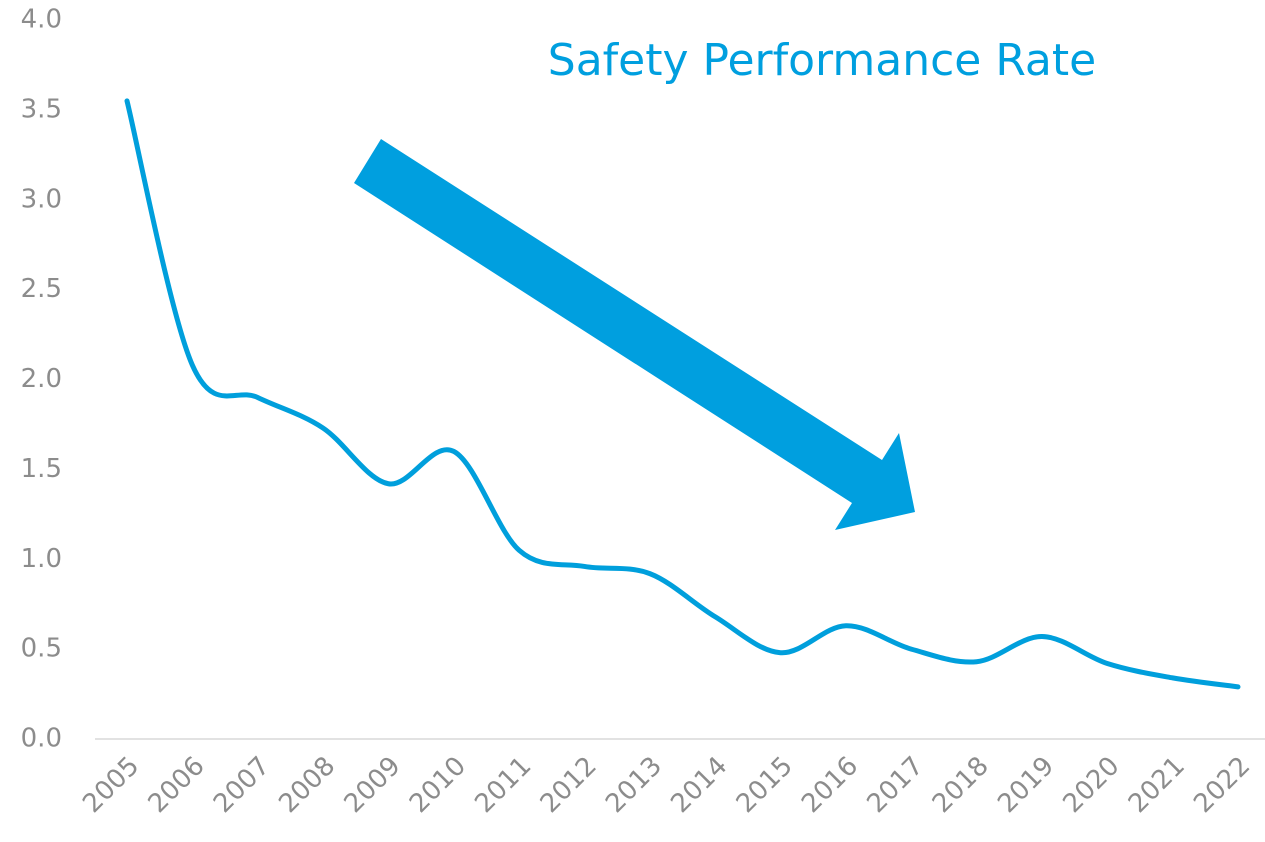 The image size is (1265, 842). I want to click on x-tick-label: 2005, so click(111, 785).